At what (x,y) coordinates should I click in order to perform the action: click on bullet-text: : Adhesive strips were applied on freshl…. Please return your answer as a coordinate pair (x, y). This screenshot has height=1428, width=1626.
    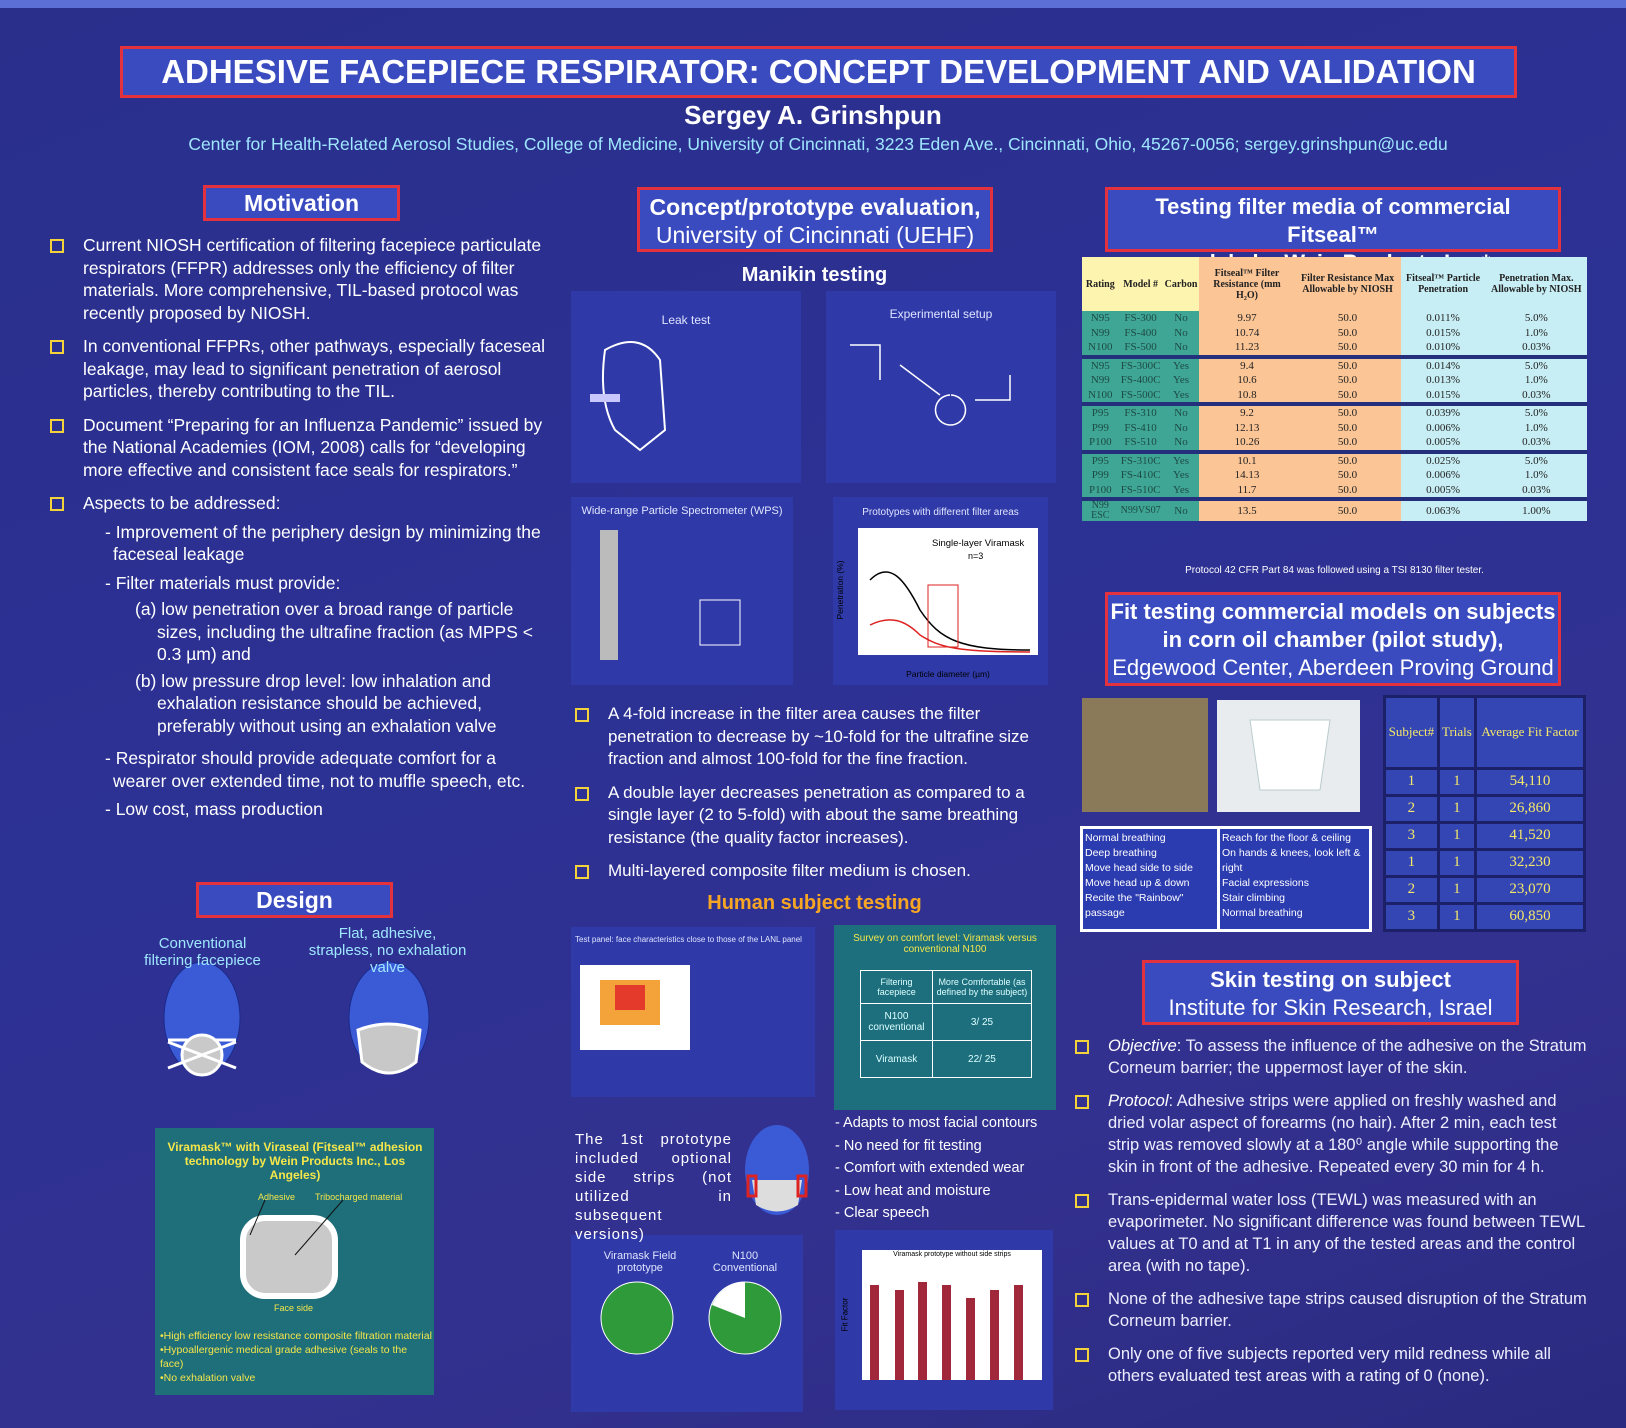
    Looking at the image, I should click on (1333, 1134).